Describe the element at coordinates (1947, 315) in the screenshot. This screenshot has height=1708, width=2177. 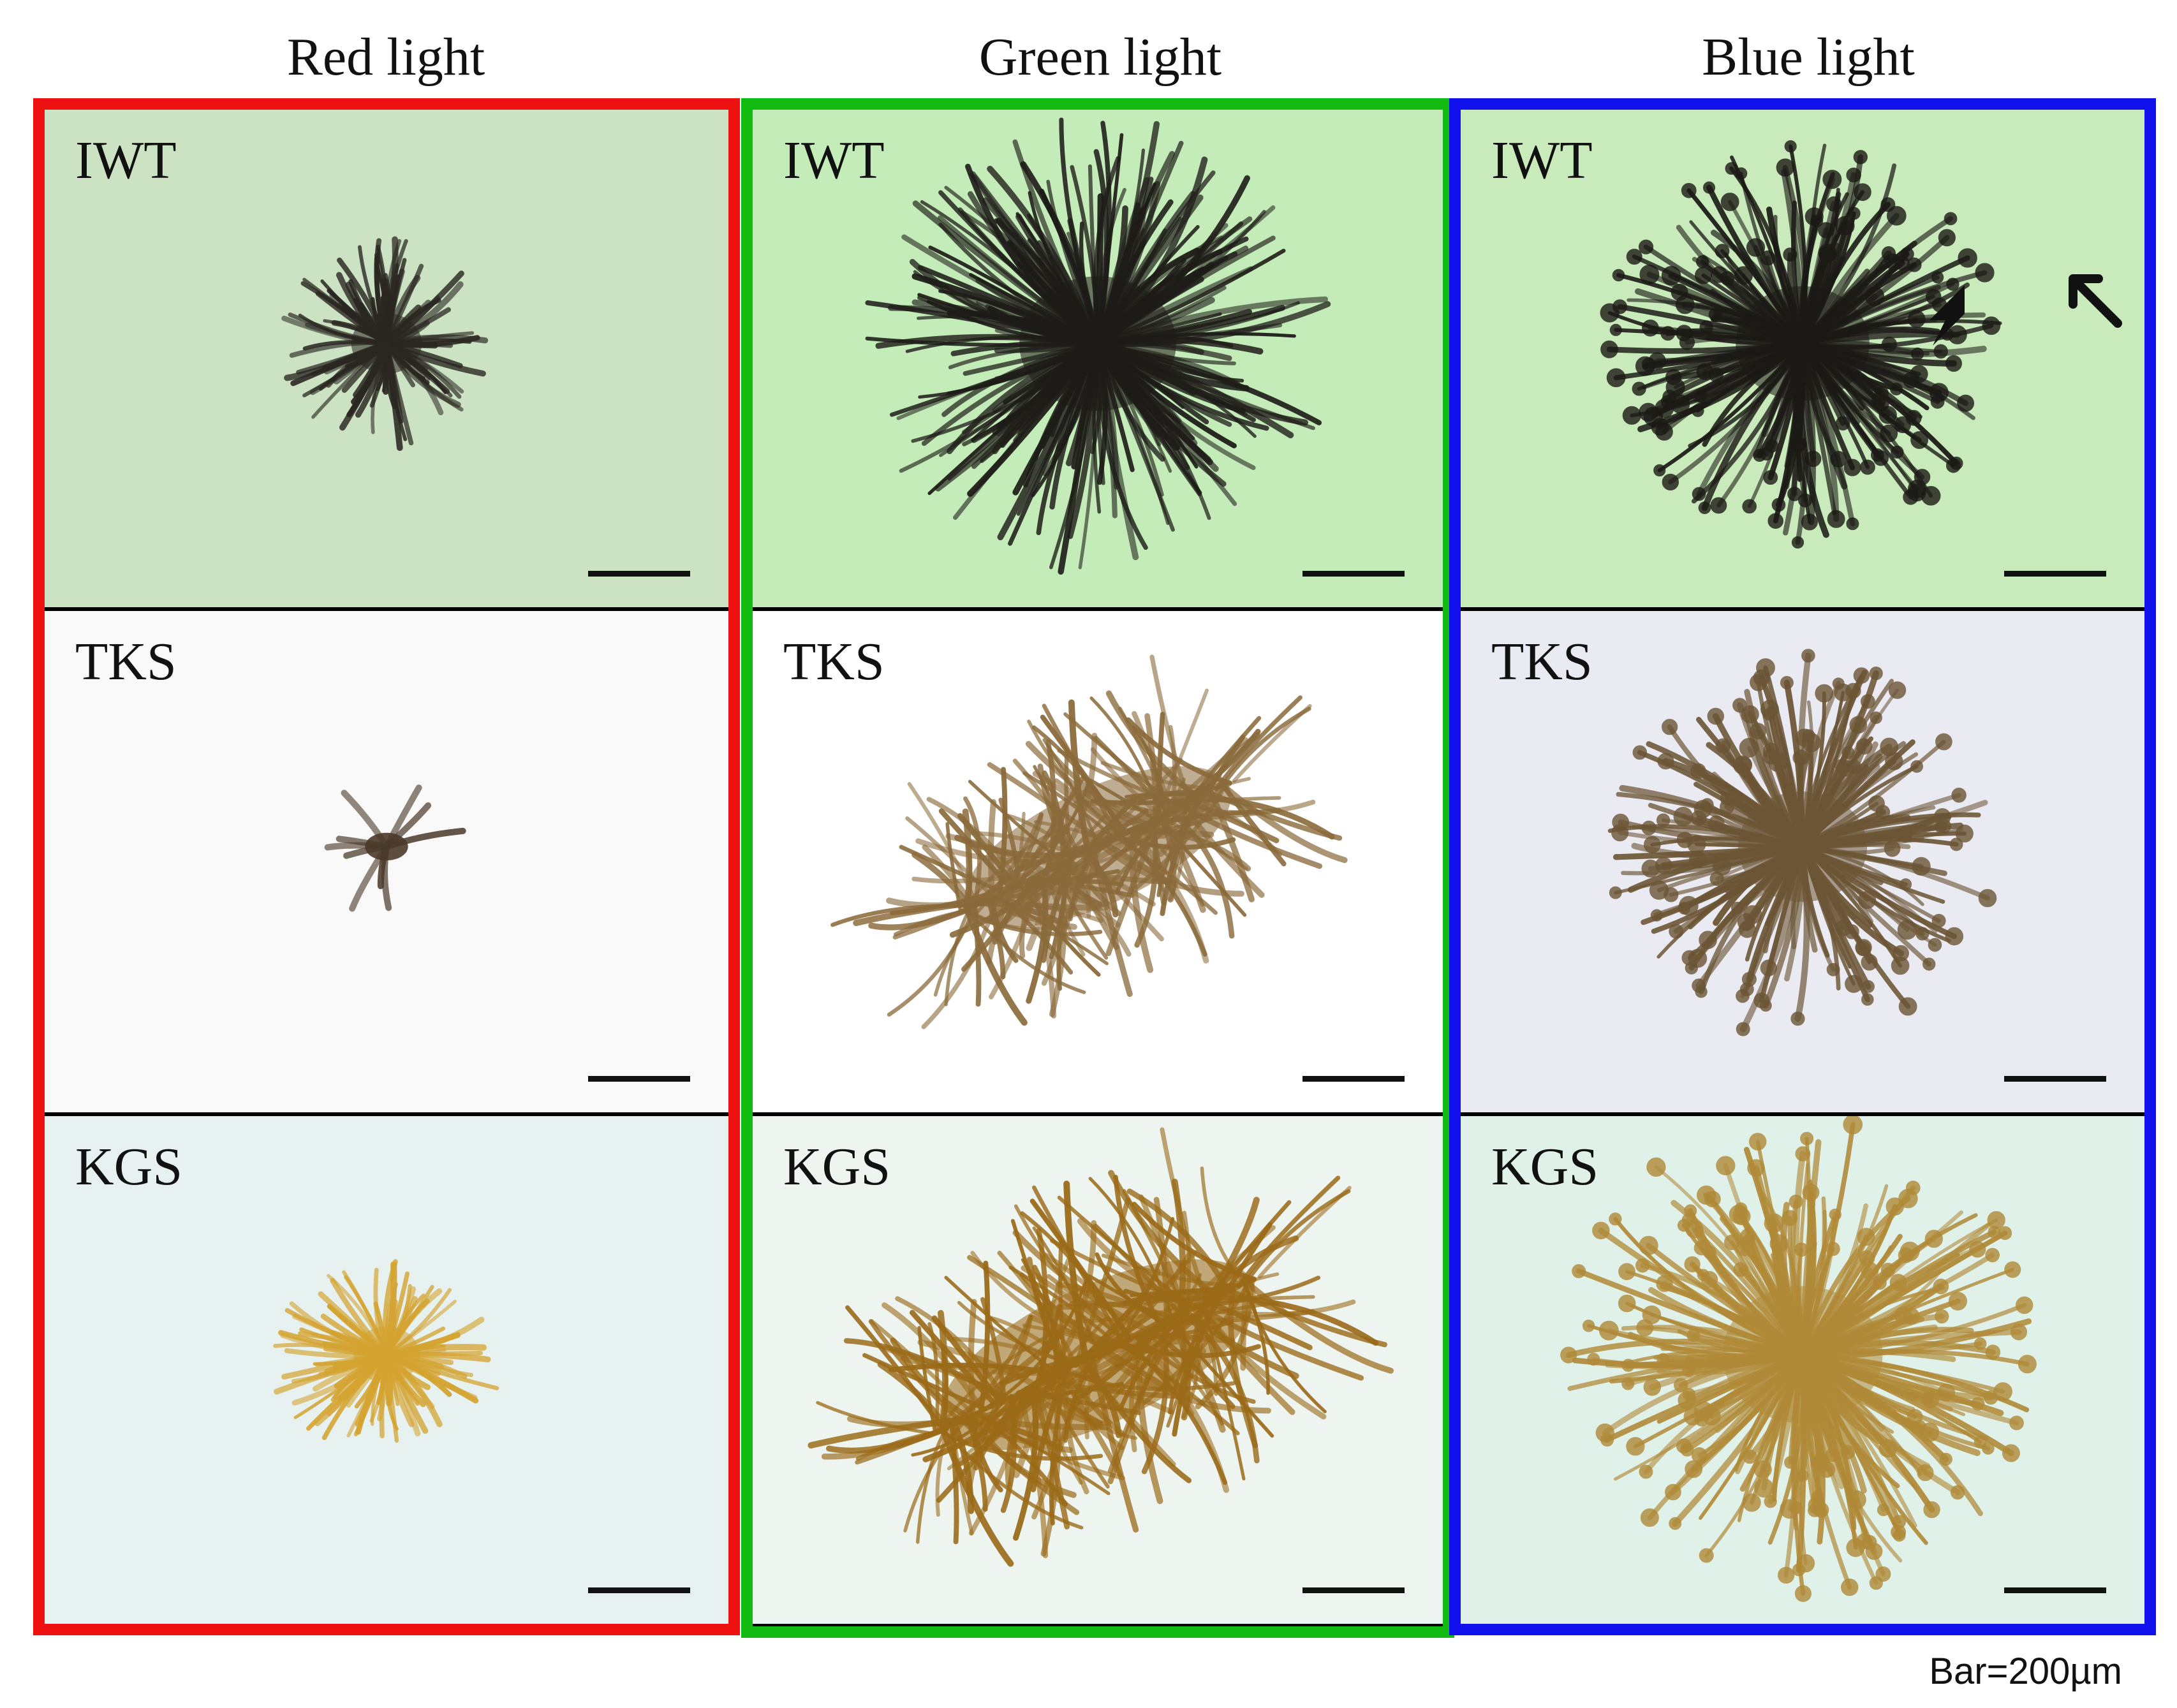
I see `arrow-icon` at that location.